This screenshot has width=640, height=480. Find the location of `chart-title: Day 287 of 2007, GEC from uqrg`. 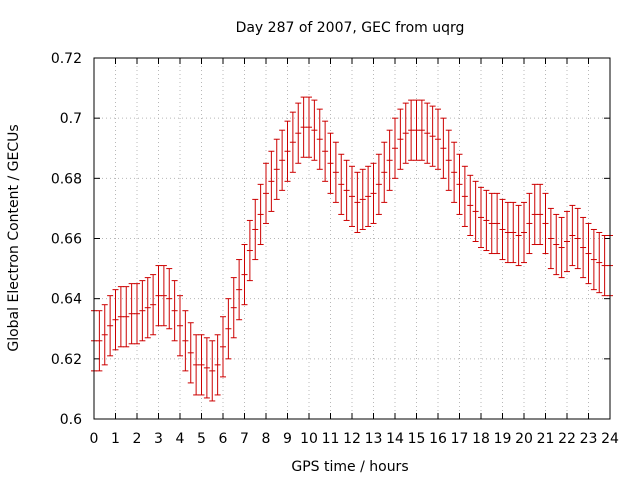

chart-title: Day 287 of 2007, GEC from uqrg is located at coordinates (350, 28).